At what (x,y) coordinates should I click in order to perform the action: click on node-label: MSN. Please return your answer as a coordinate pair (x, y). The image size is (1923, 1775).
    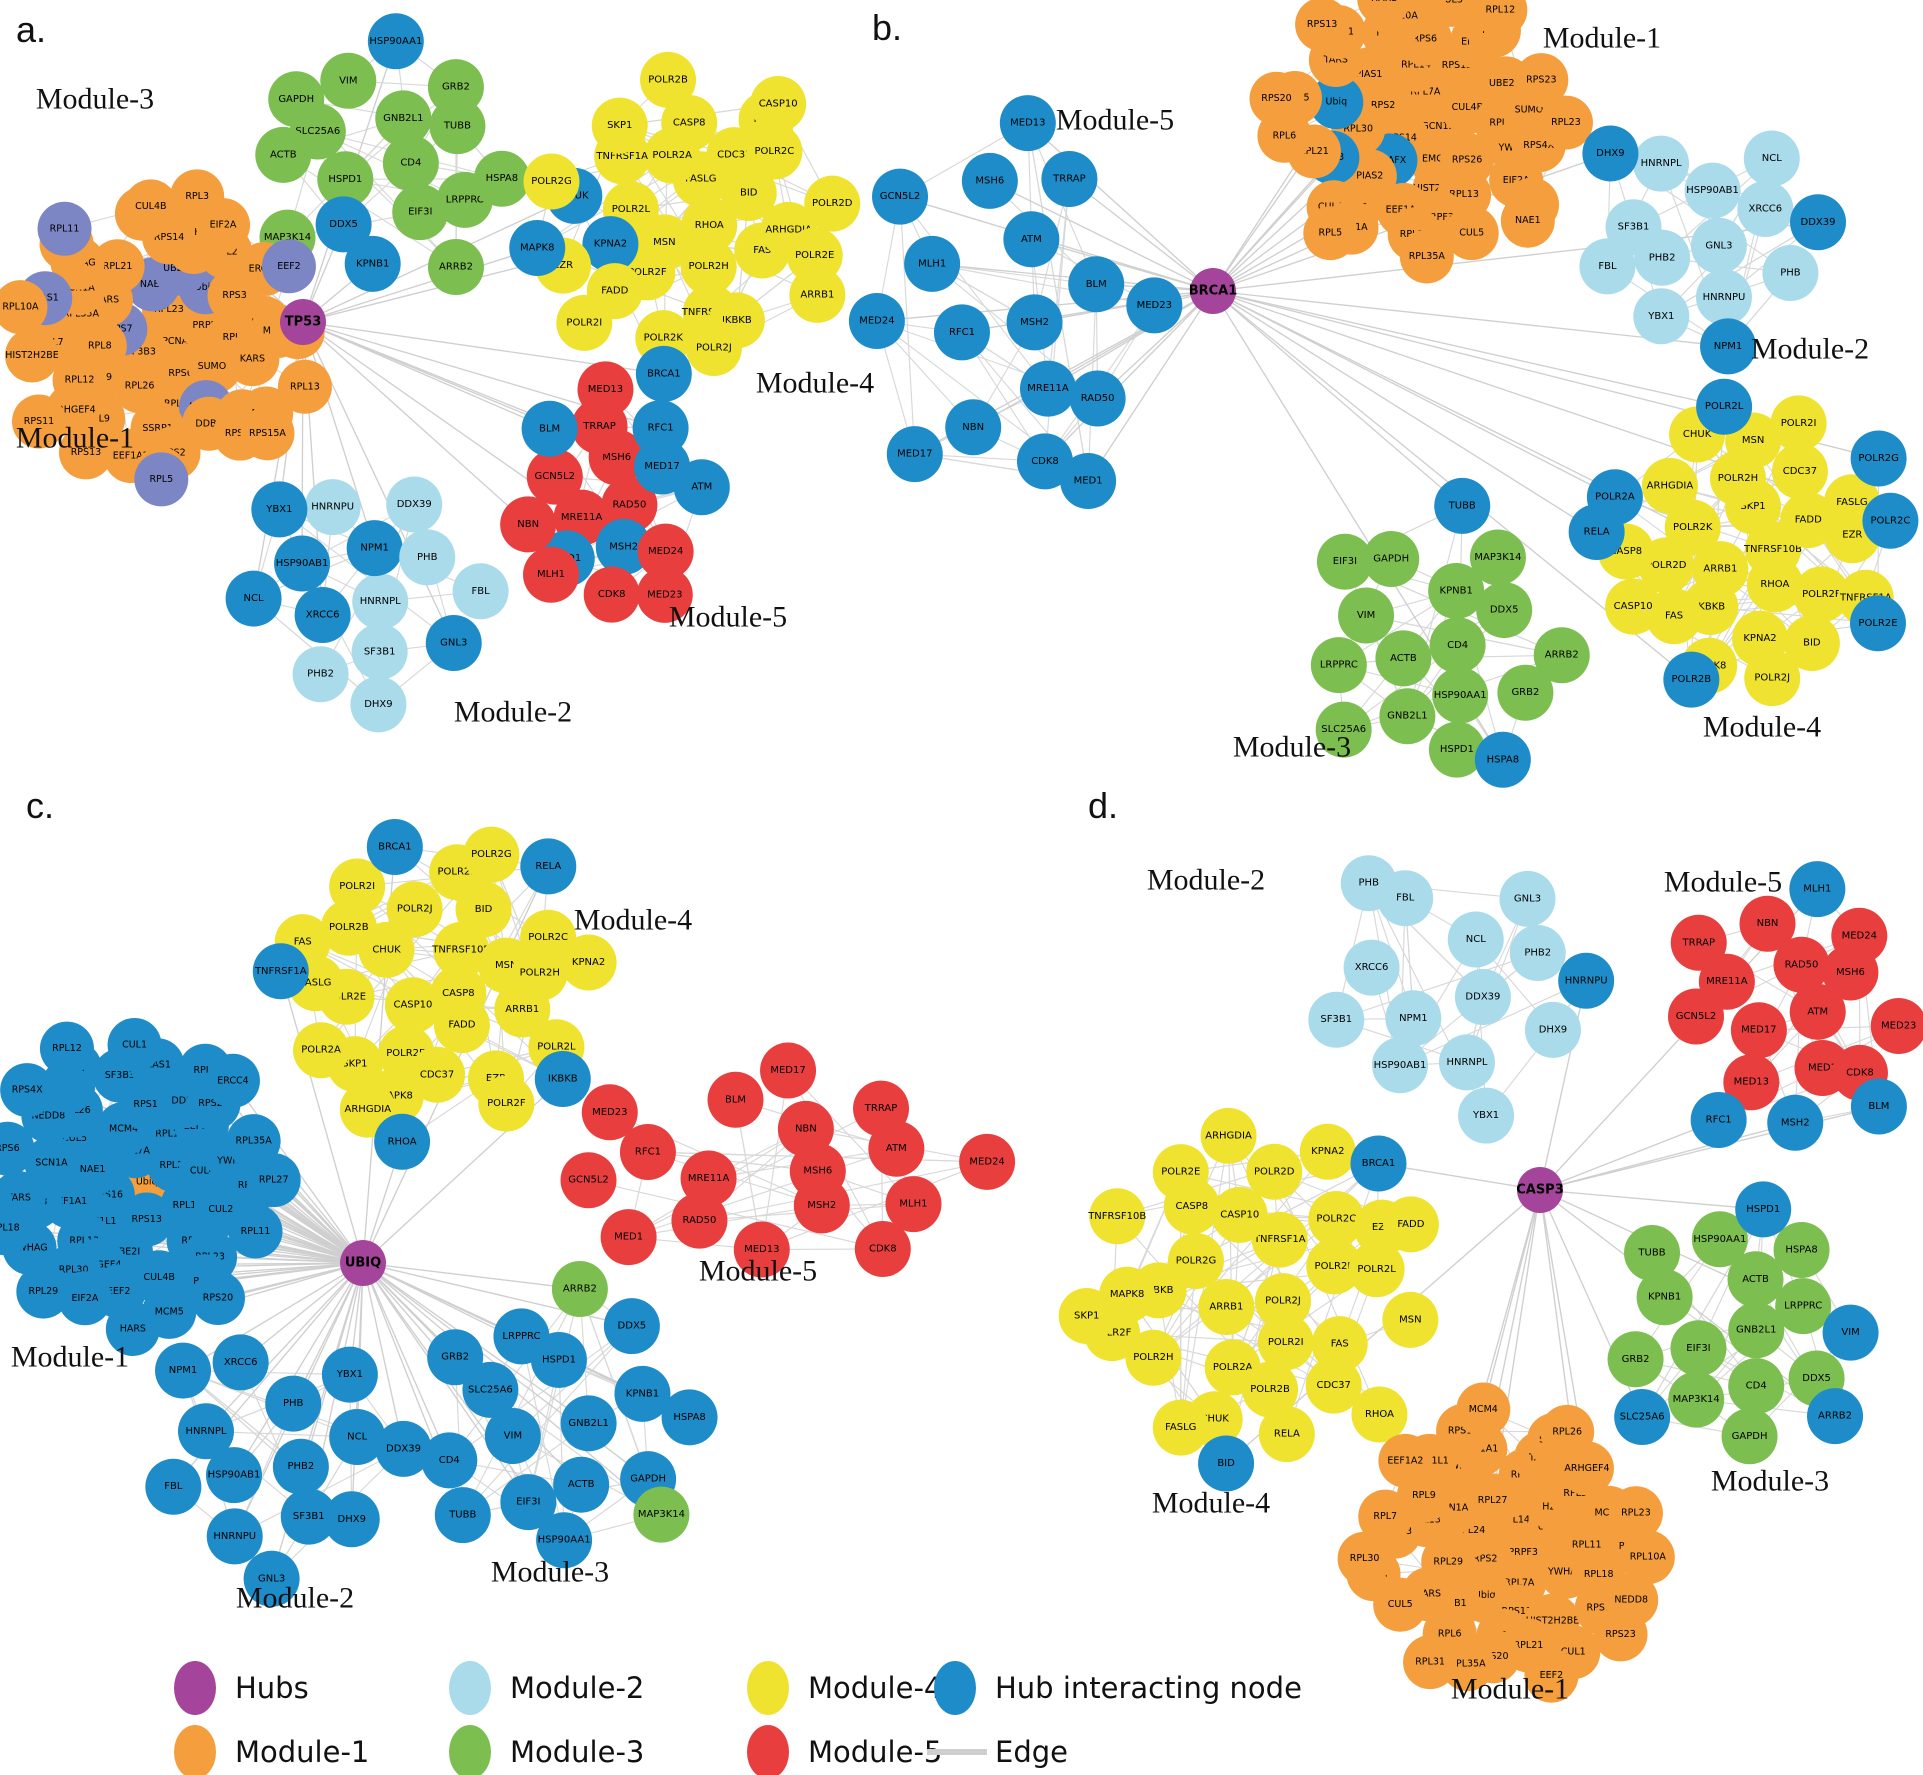
    Looking at the image, I should click on (664, 242).